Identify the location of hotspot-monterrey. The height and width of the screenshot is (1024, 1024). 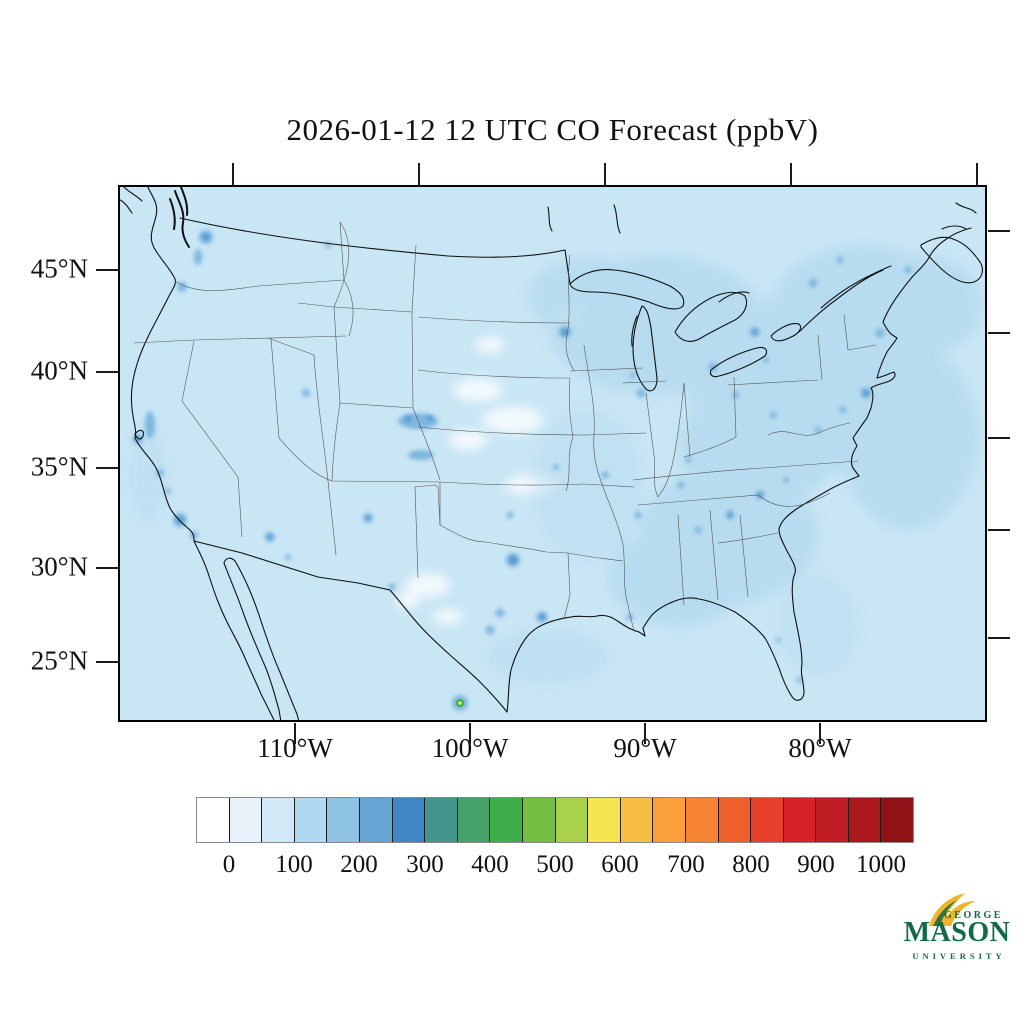
(460, 703).